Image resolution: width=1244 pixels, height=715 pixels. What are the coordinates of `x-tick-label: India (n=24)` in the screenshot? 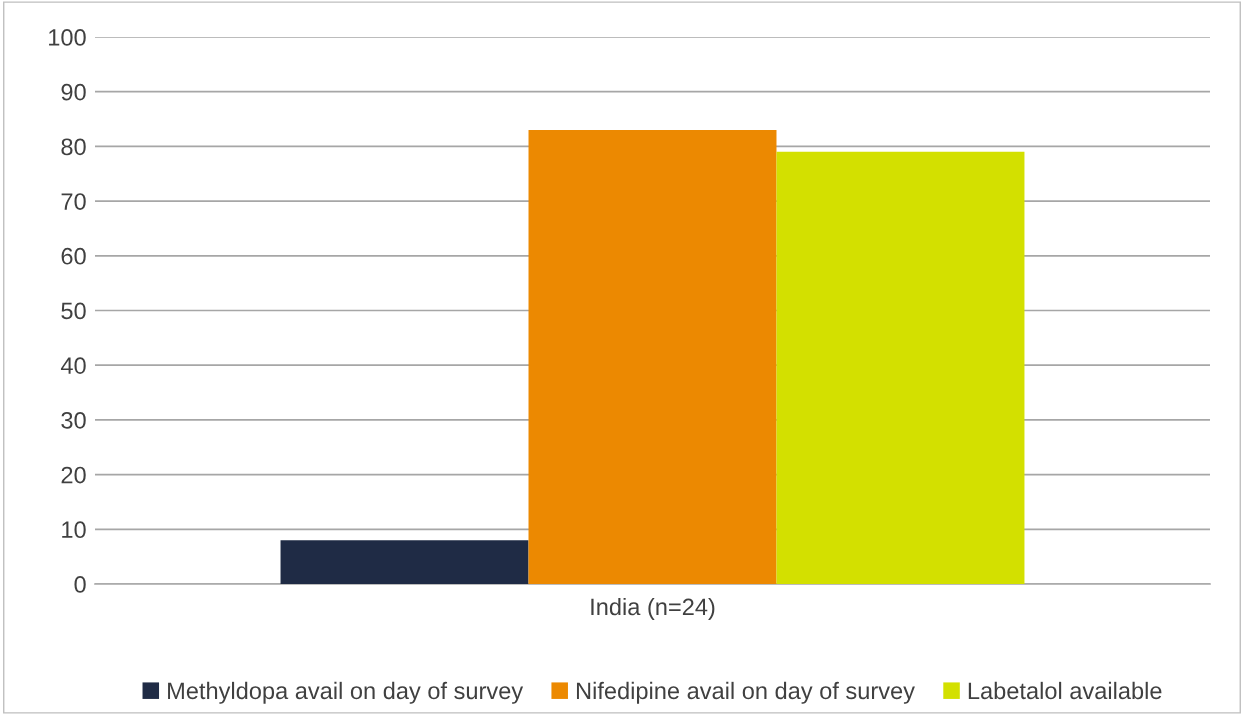 It's located at (653, 608).